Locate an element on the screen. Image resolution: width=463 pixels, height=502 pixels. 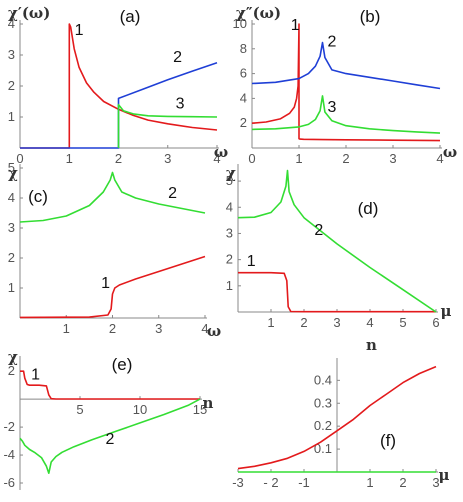
y-tick-label: 0.1 is located at coordinates (323, 448).